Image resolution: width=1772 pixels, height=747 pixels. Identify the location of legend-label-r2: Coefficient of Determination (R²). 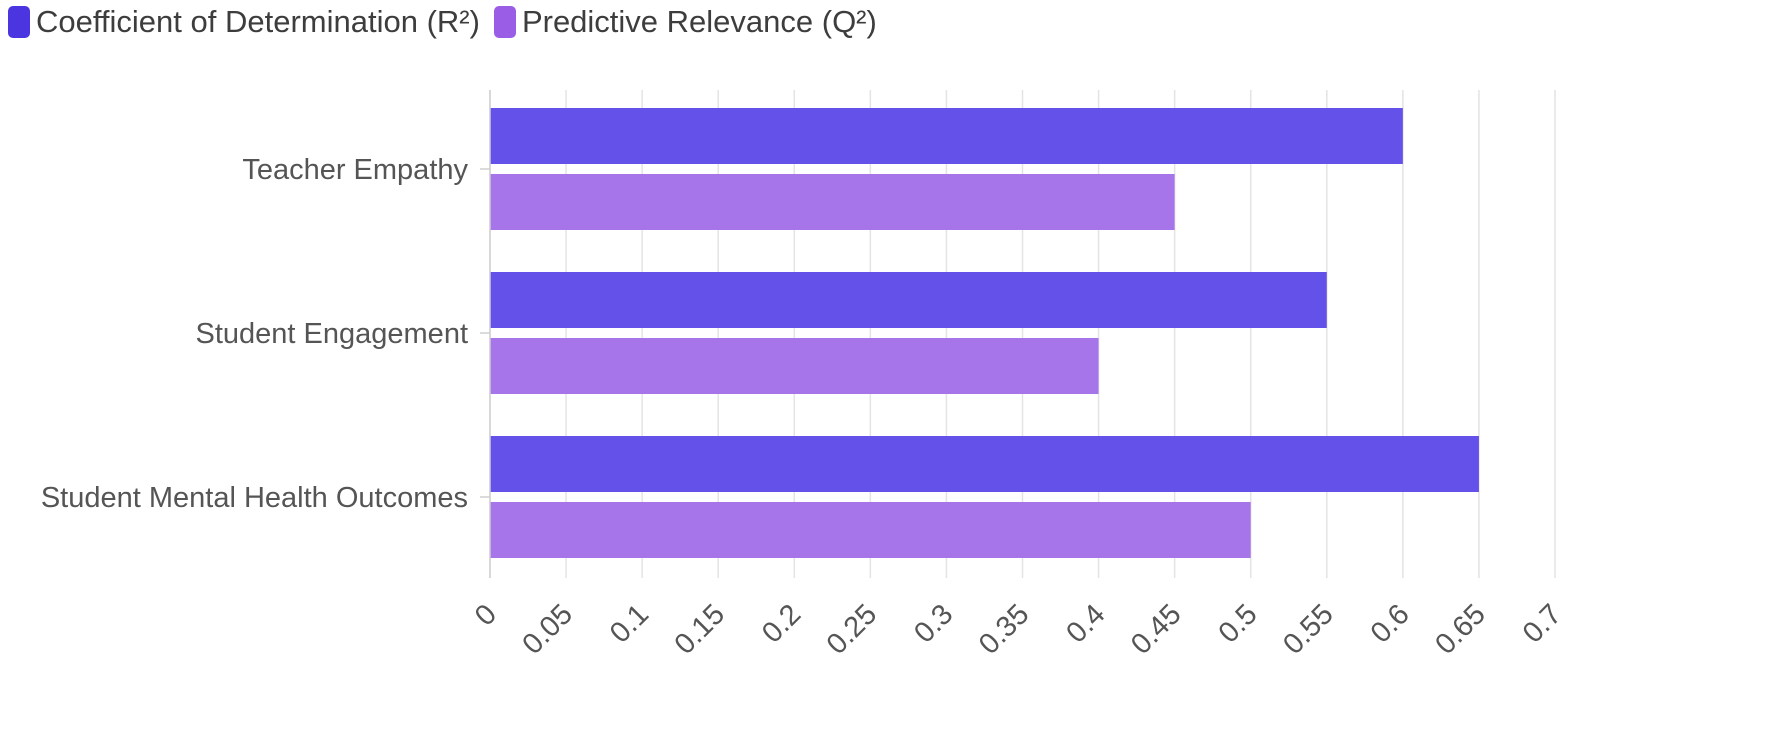
(258, 21).